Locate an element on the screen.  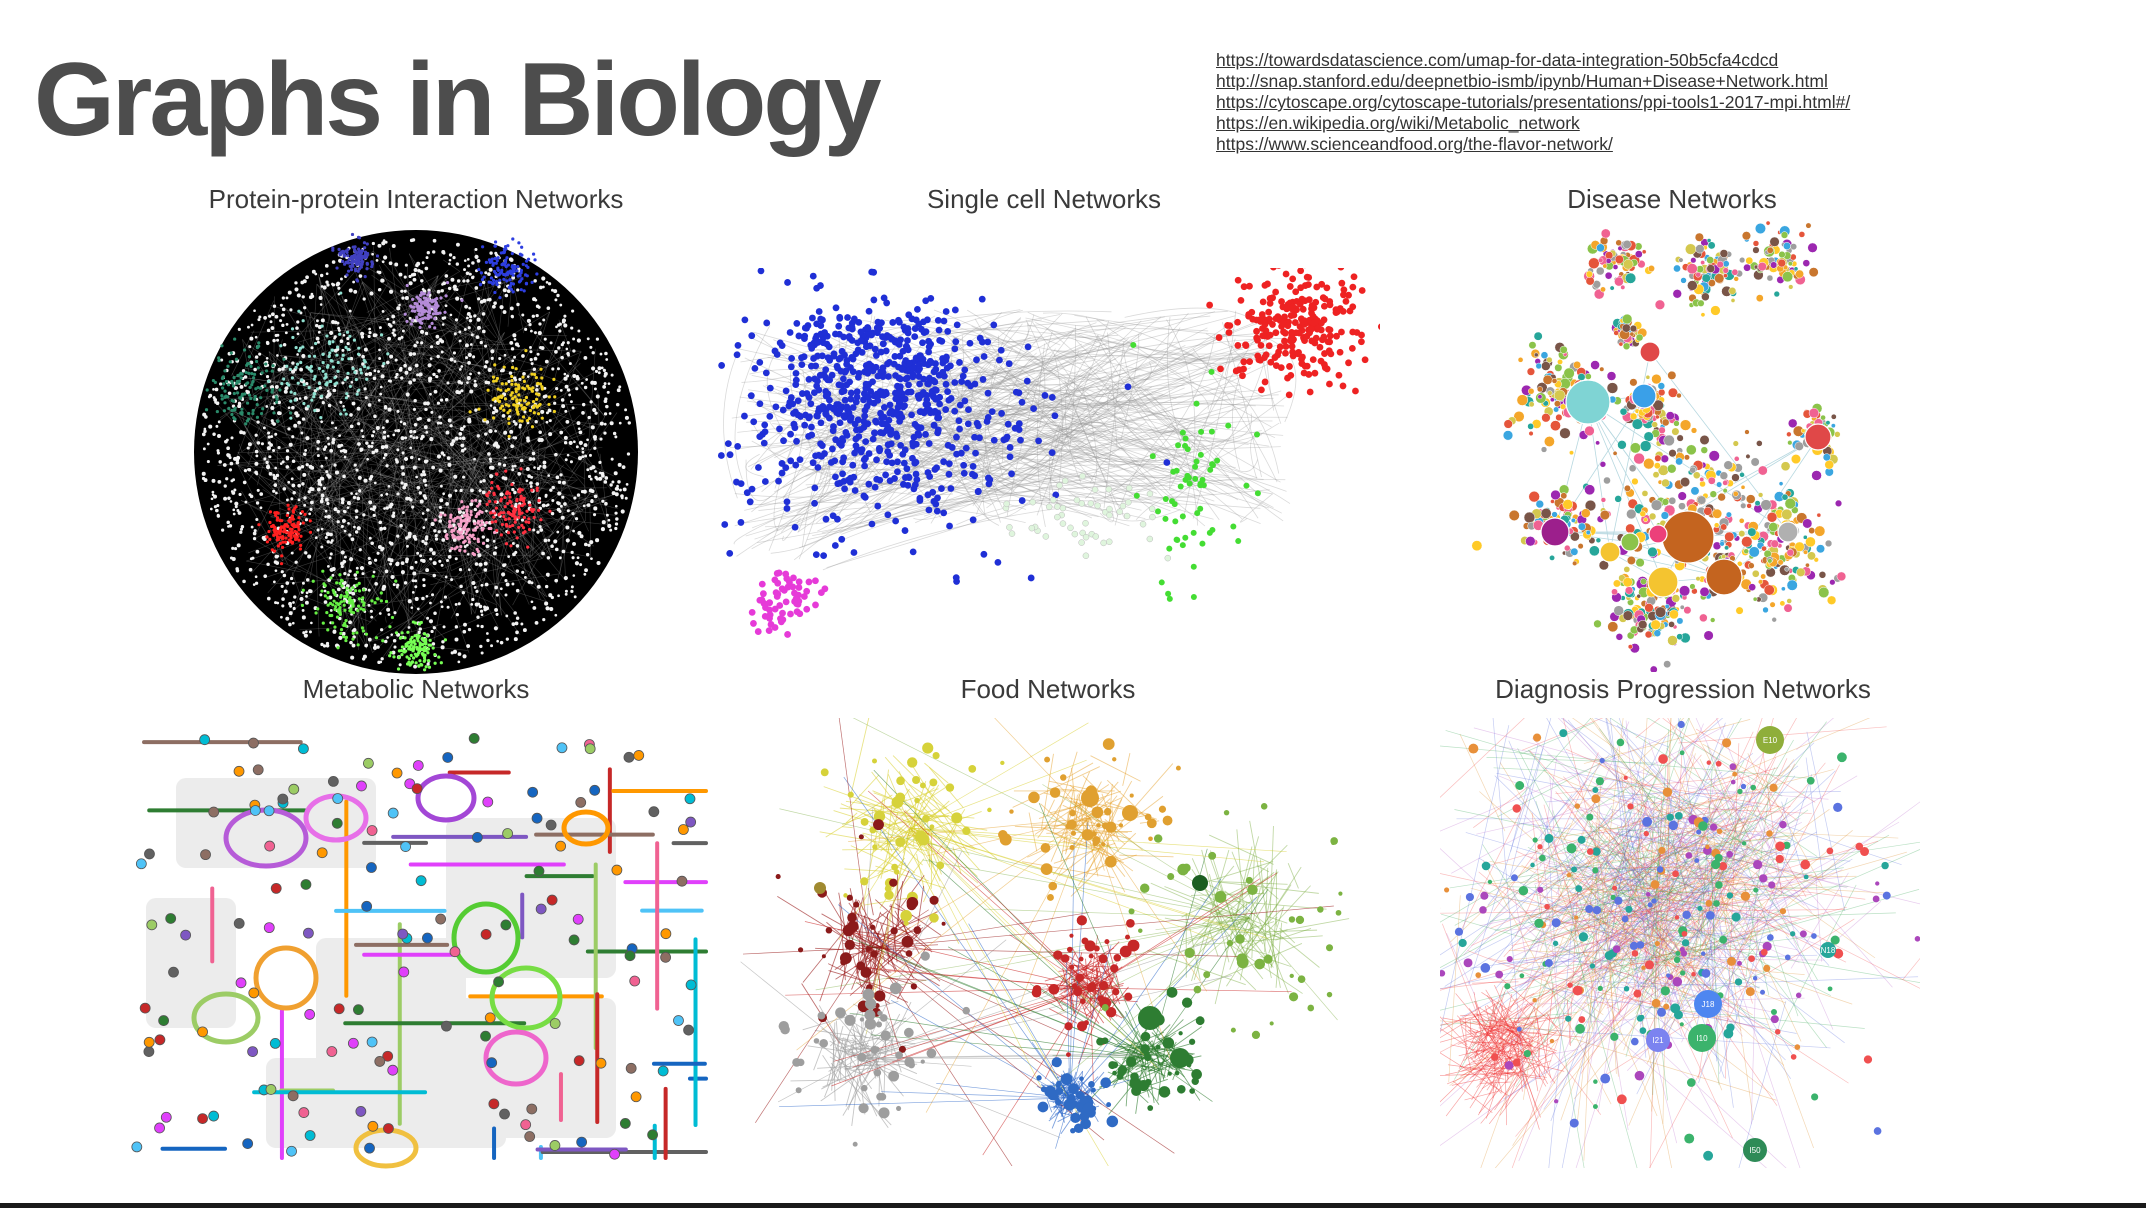
food-edges is located at coordinates (1045, 942).